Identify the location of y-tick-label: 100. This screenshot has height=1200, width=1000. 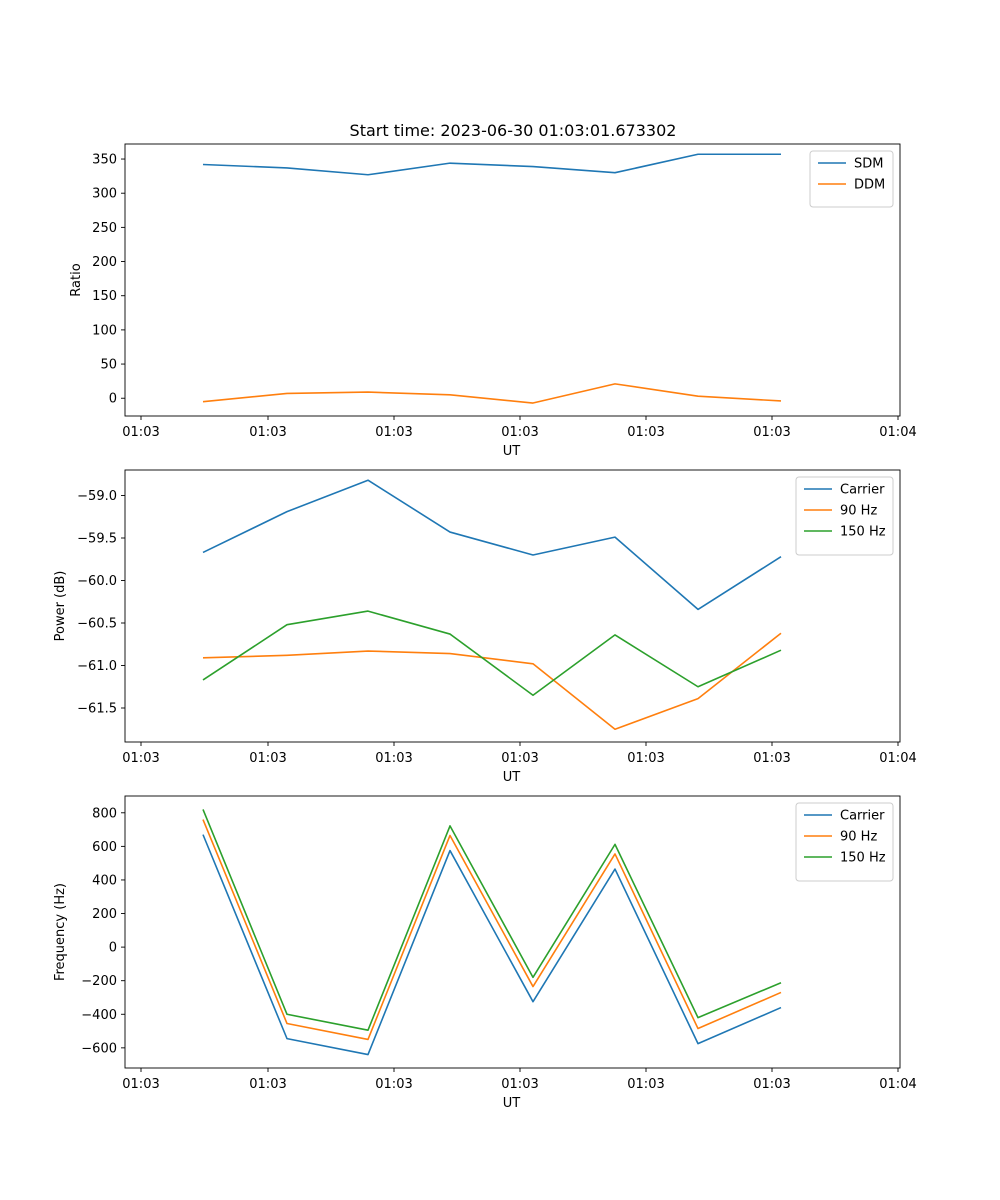
(104, 330).